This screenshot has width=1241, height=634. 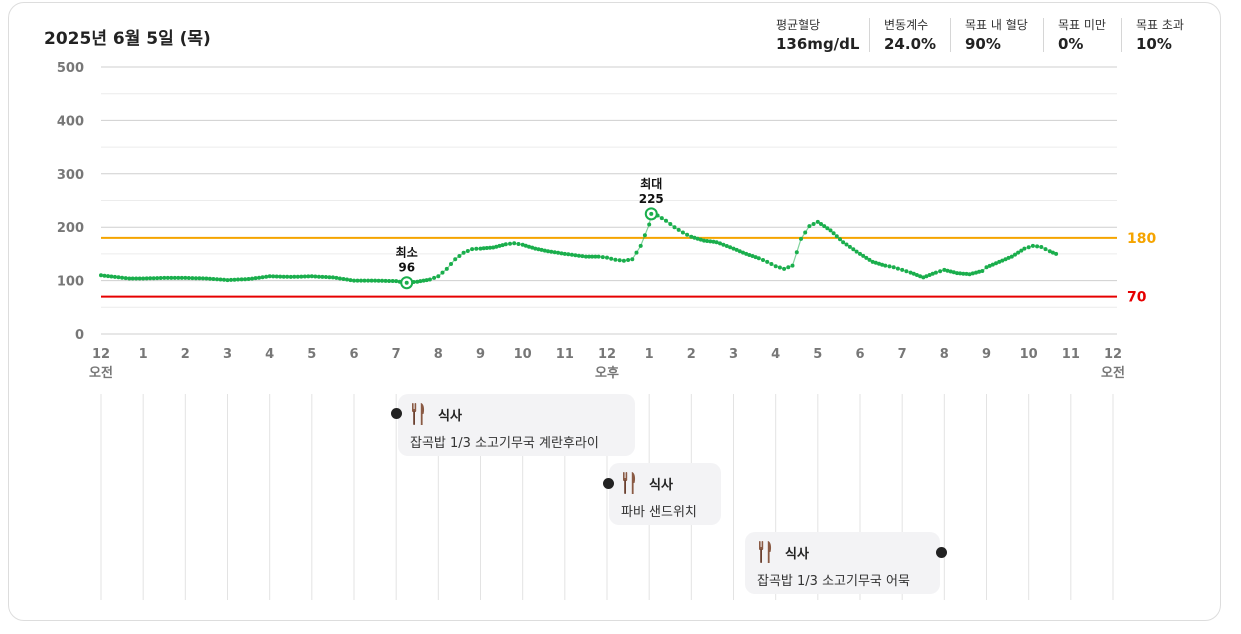 I want to click on stat-value: 10%, so click(x=1154, y=44).